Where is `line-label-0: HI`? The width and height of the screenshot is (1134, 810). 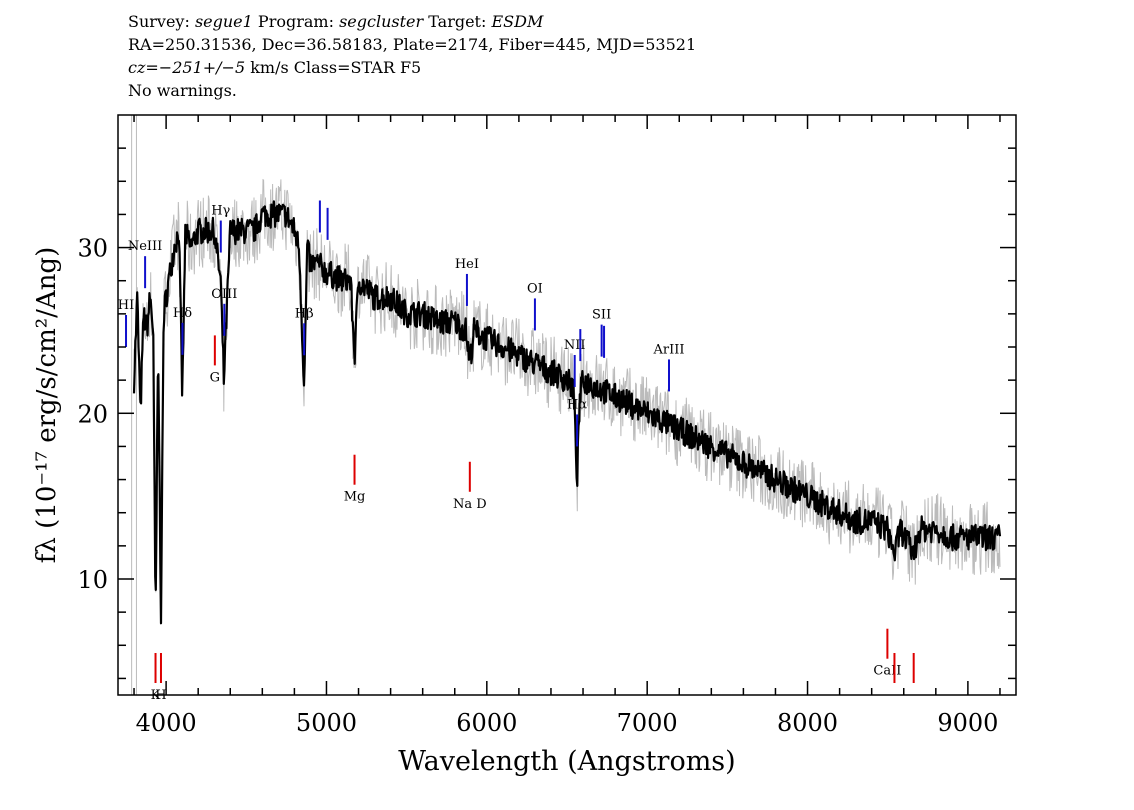 line-label-0: HI is located at coordinates (126, 305).